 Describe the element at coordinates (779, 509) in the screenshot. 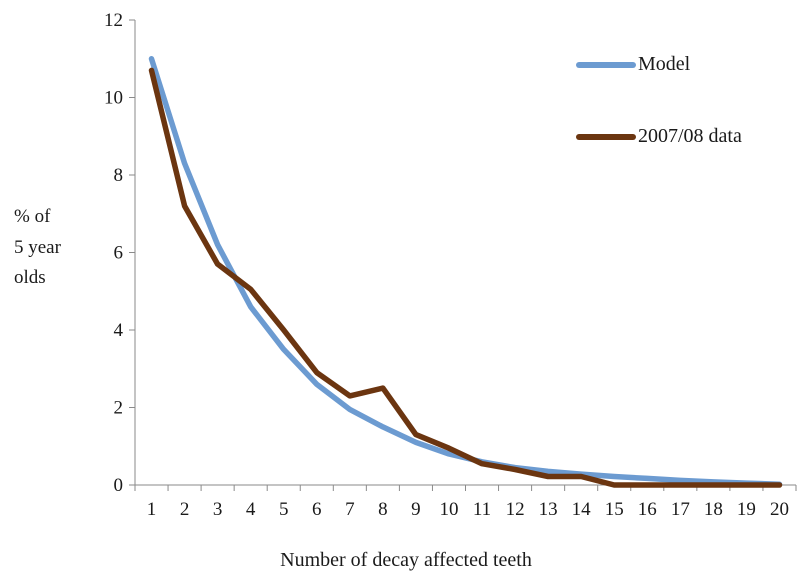

I see `x-tick-label: 20` at that location.